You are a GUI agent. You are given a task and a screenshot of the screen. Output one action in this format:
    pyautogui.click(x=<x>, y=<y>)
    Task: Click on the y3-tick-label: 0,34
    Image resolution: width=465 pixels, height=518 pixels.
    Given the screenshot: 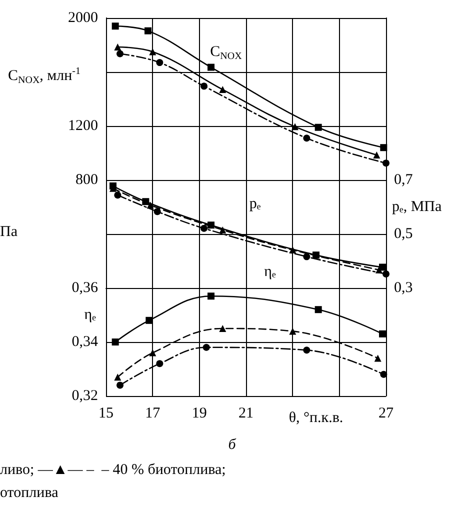 What is the action you would take?
    pyautogui.click(x=85, y=342)
    